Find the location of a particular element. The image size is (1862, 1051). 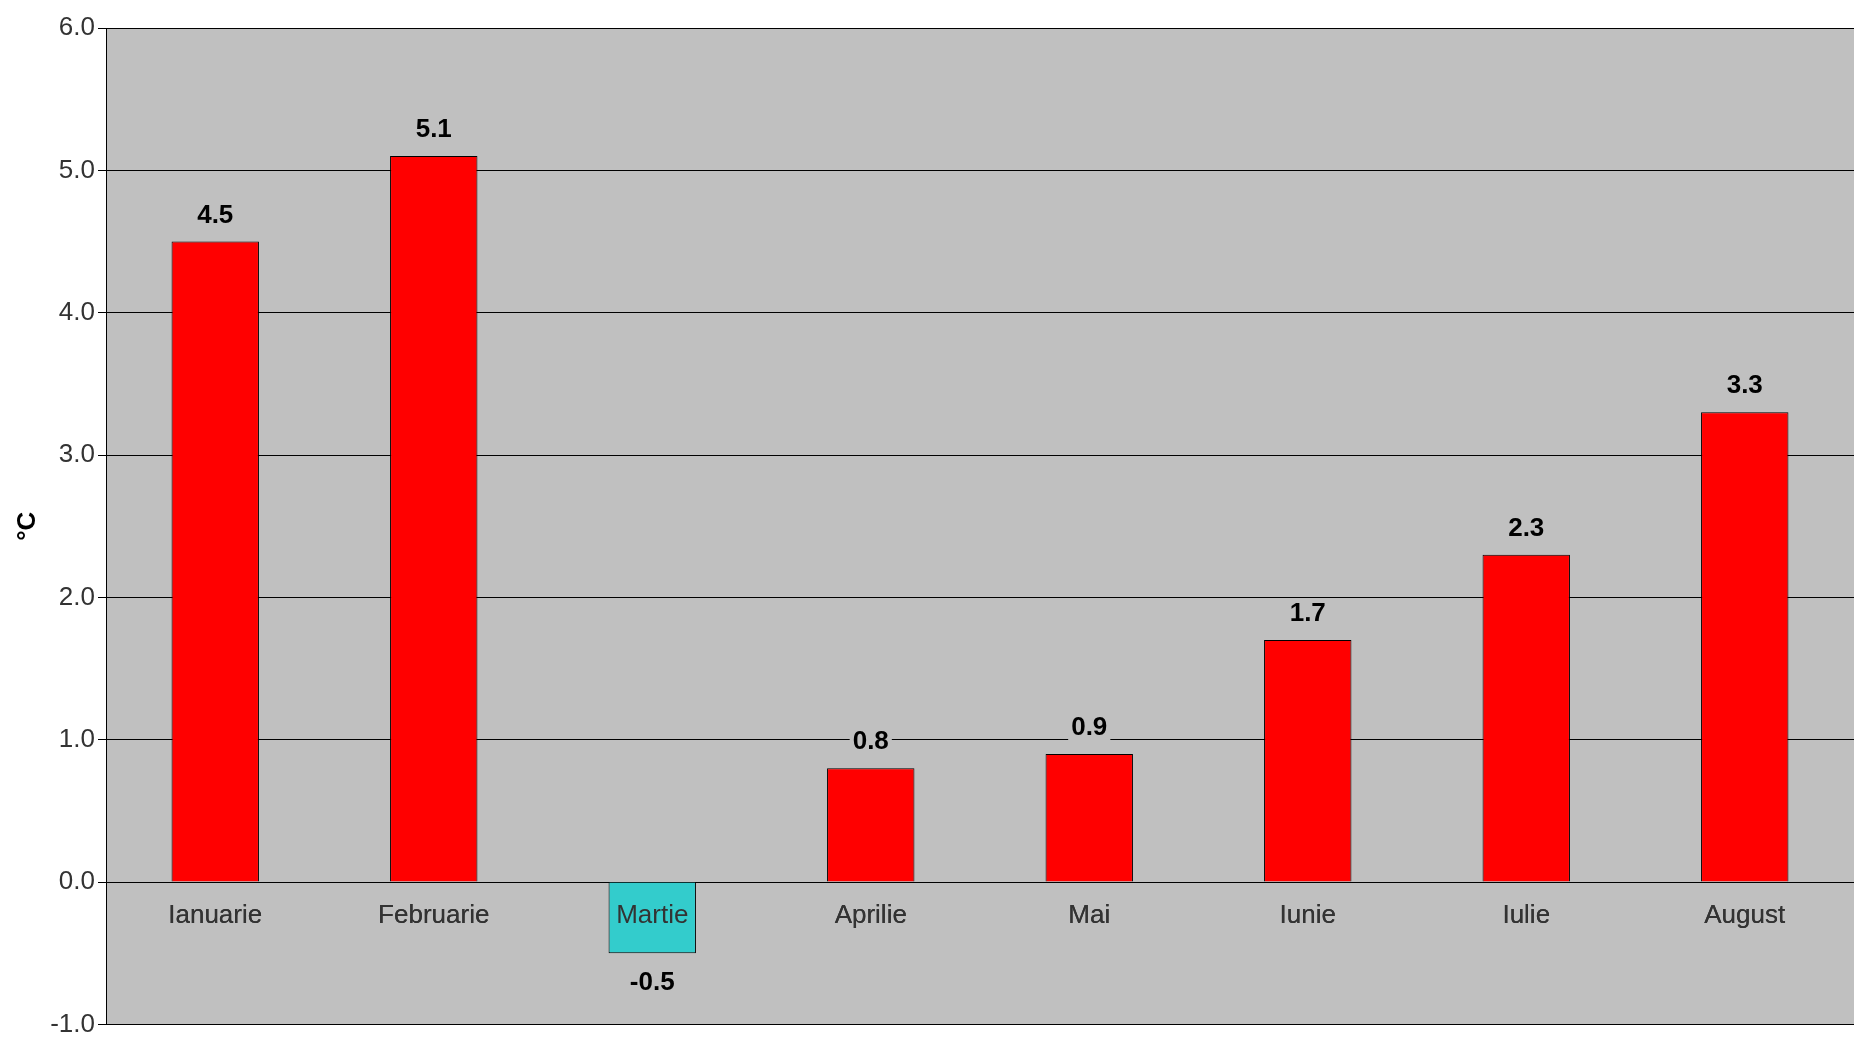

data-label: 2.3 is located at coordinates (1526, 526).